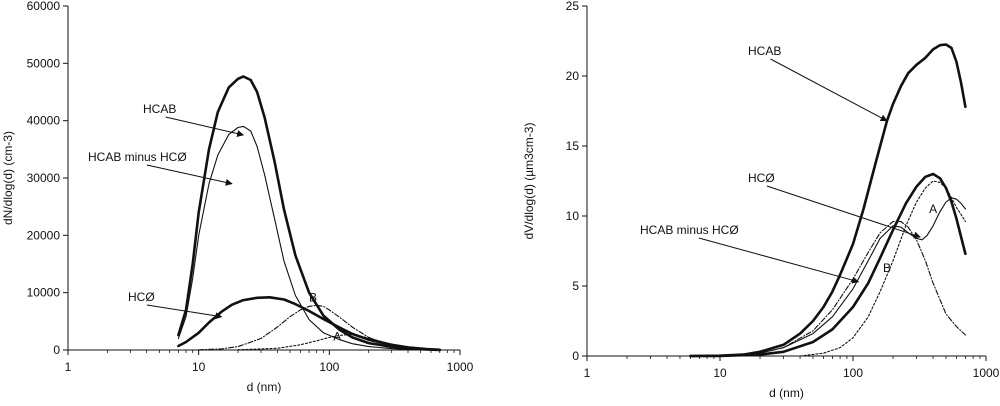 The image size is (1000, 406). I want to click on y-tick-label: 10, so click(573, 216).